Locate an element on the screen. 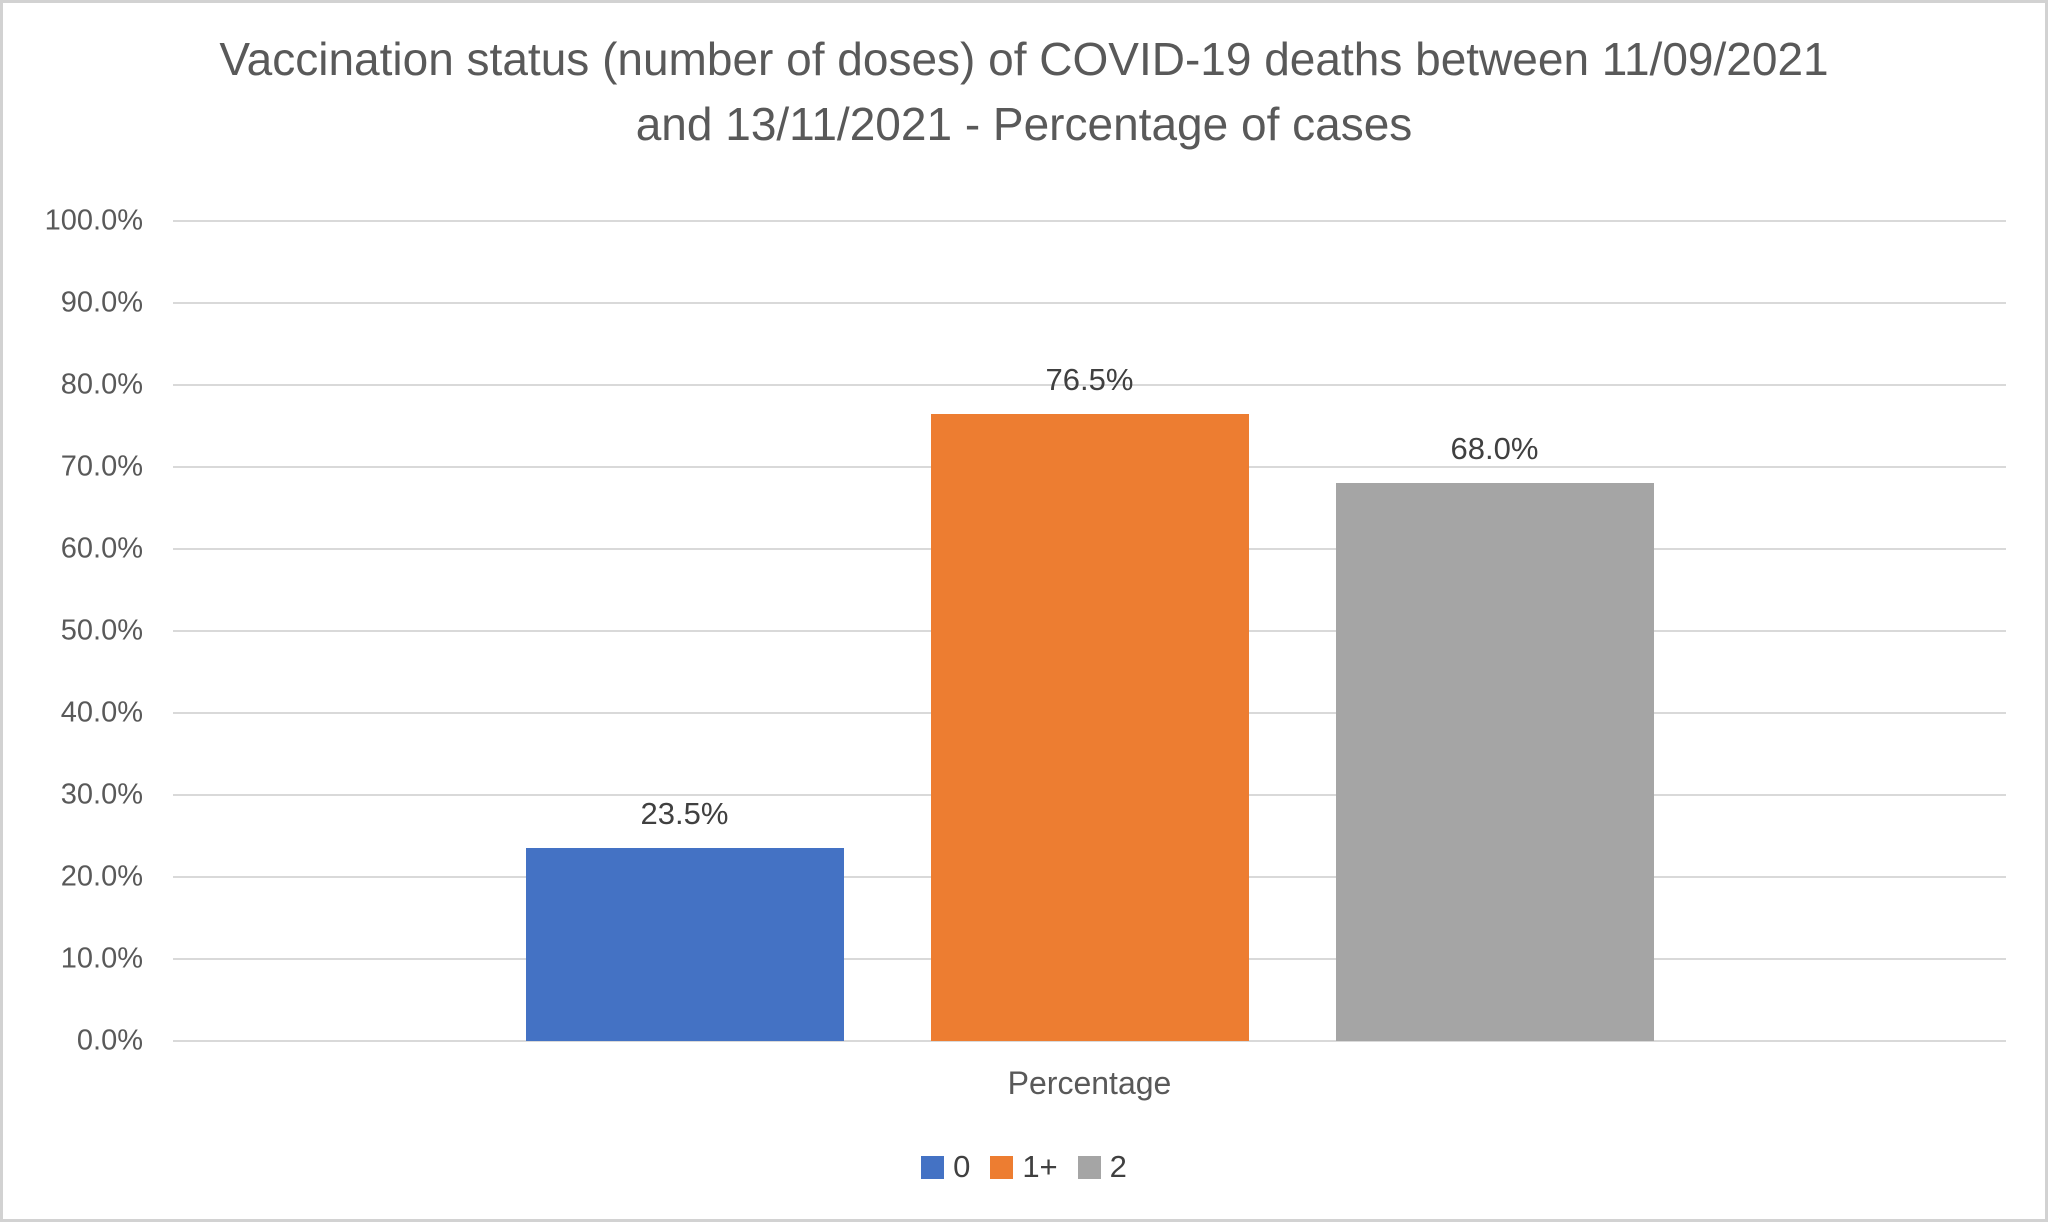  legend-item: 1+ is located at coordinates (1024, 1167).